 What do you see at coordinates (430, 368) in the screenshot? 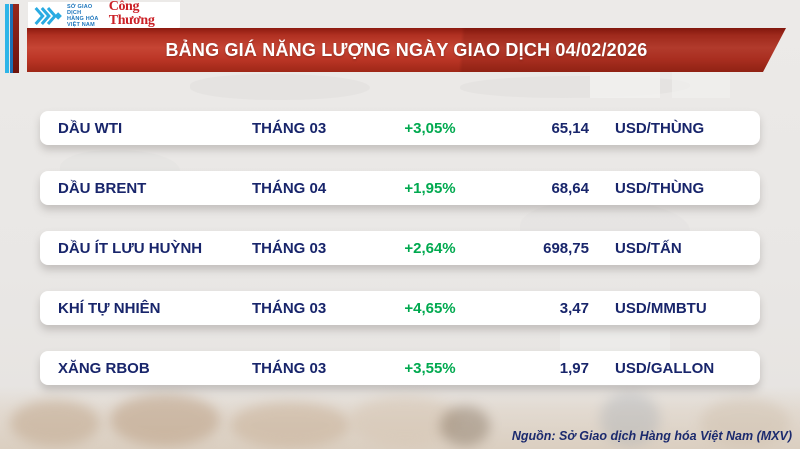
I see `percent-change: +3,55%` at bounding box center [430, 368].